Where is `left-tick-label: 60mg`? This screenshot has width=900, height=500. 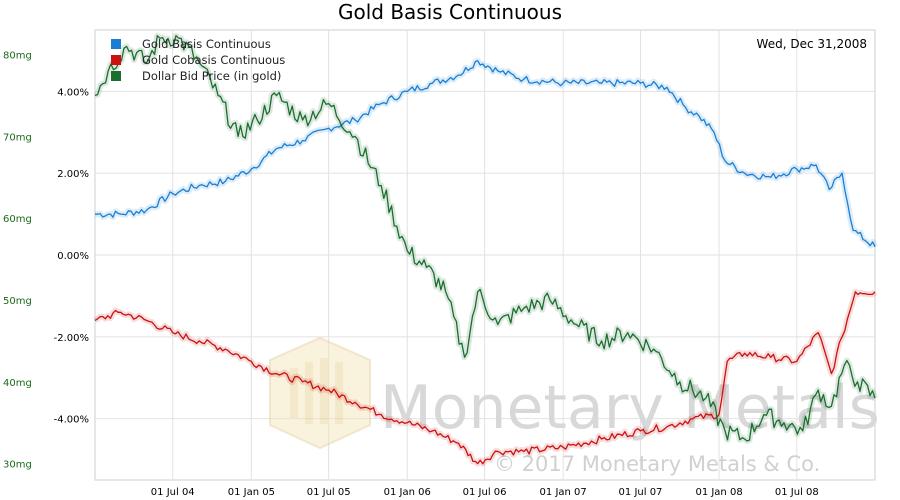
left-tick-label: 60mg is located at coordinates (17, 219).